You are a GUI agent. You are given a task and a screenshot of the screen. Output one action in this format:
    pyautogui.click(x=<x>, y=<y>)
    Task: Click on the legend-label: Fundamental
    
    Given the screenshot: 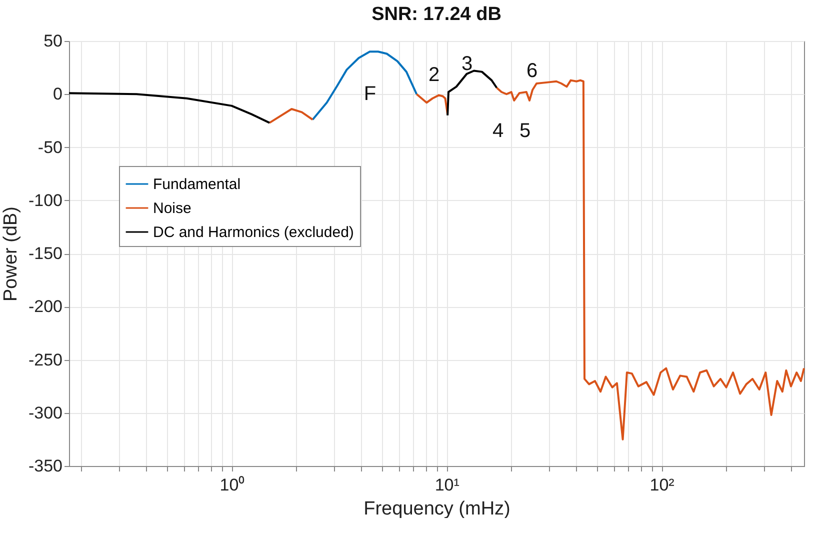 What is the action you would take?
    pyautogui.click(x=197, y=184)
    